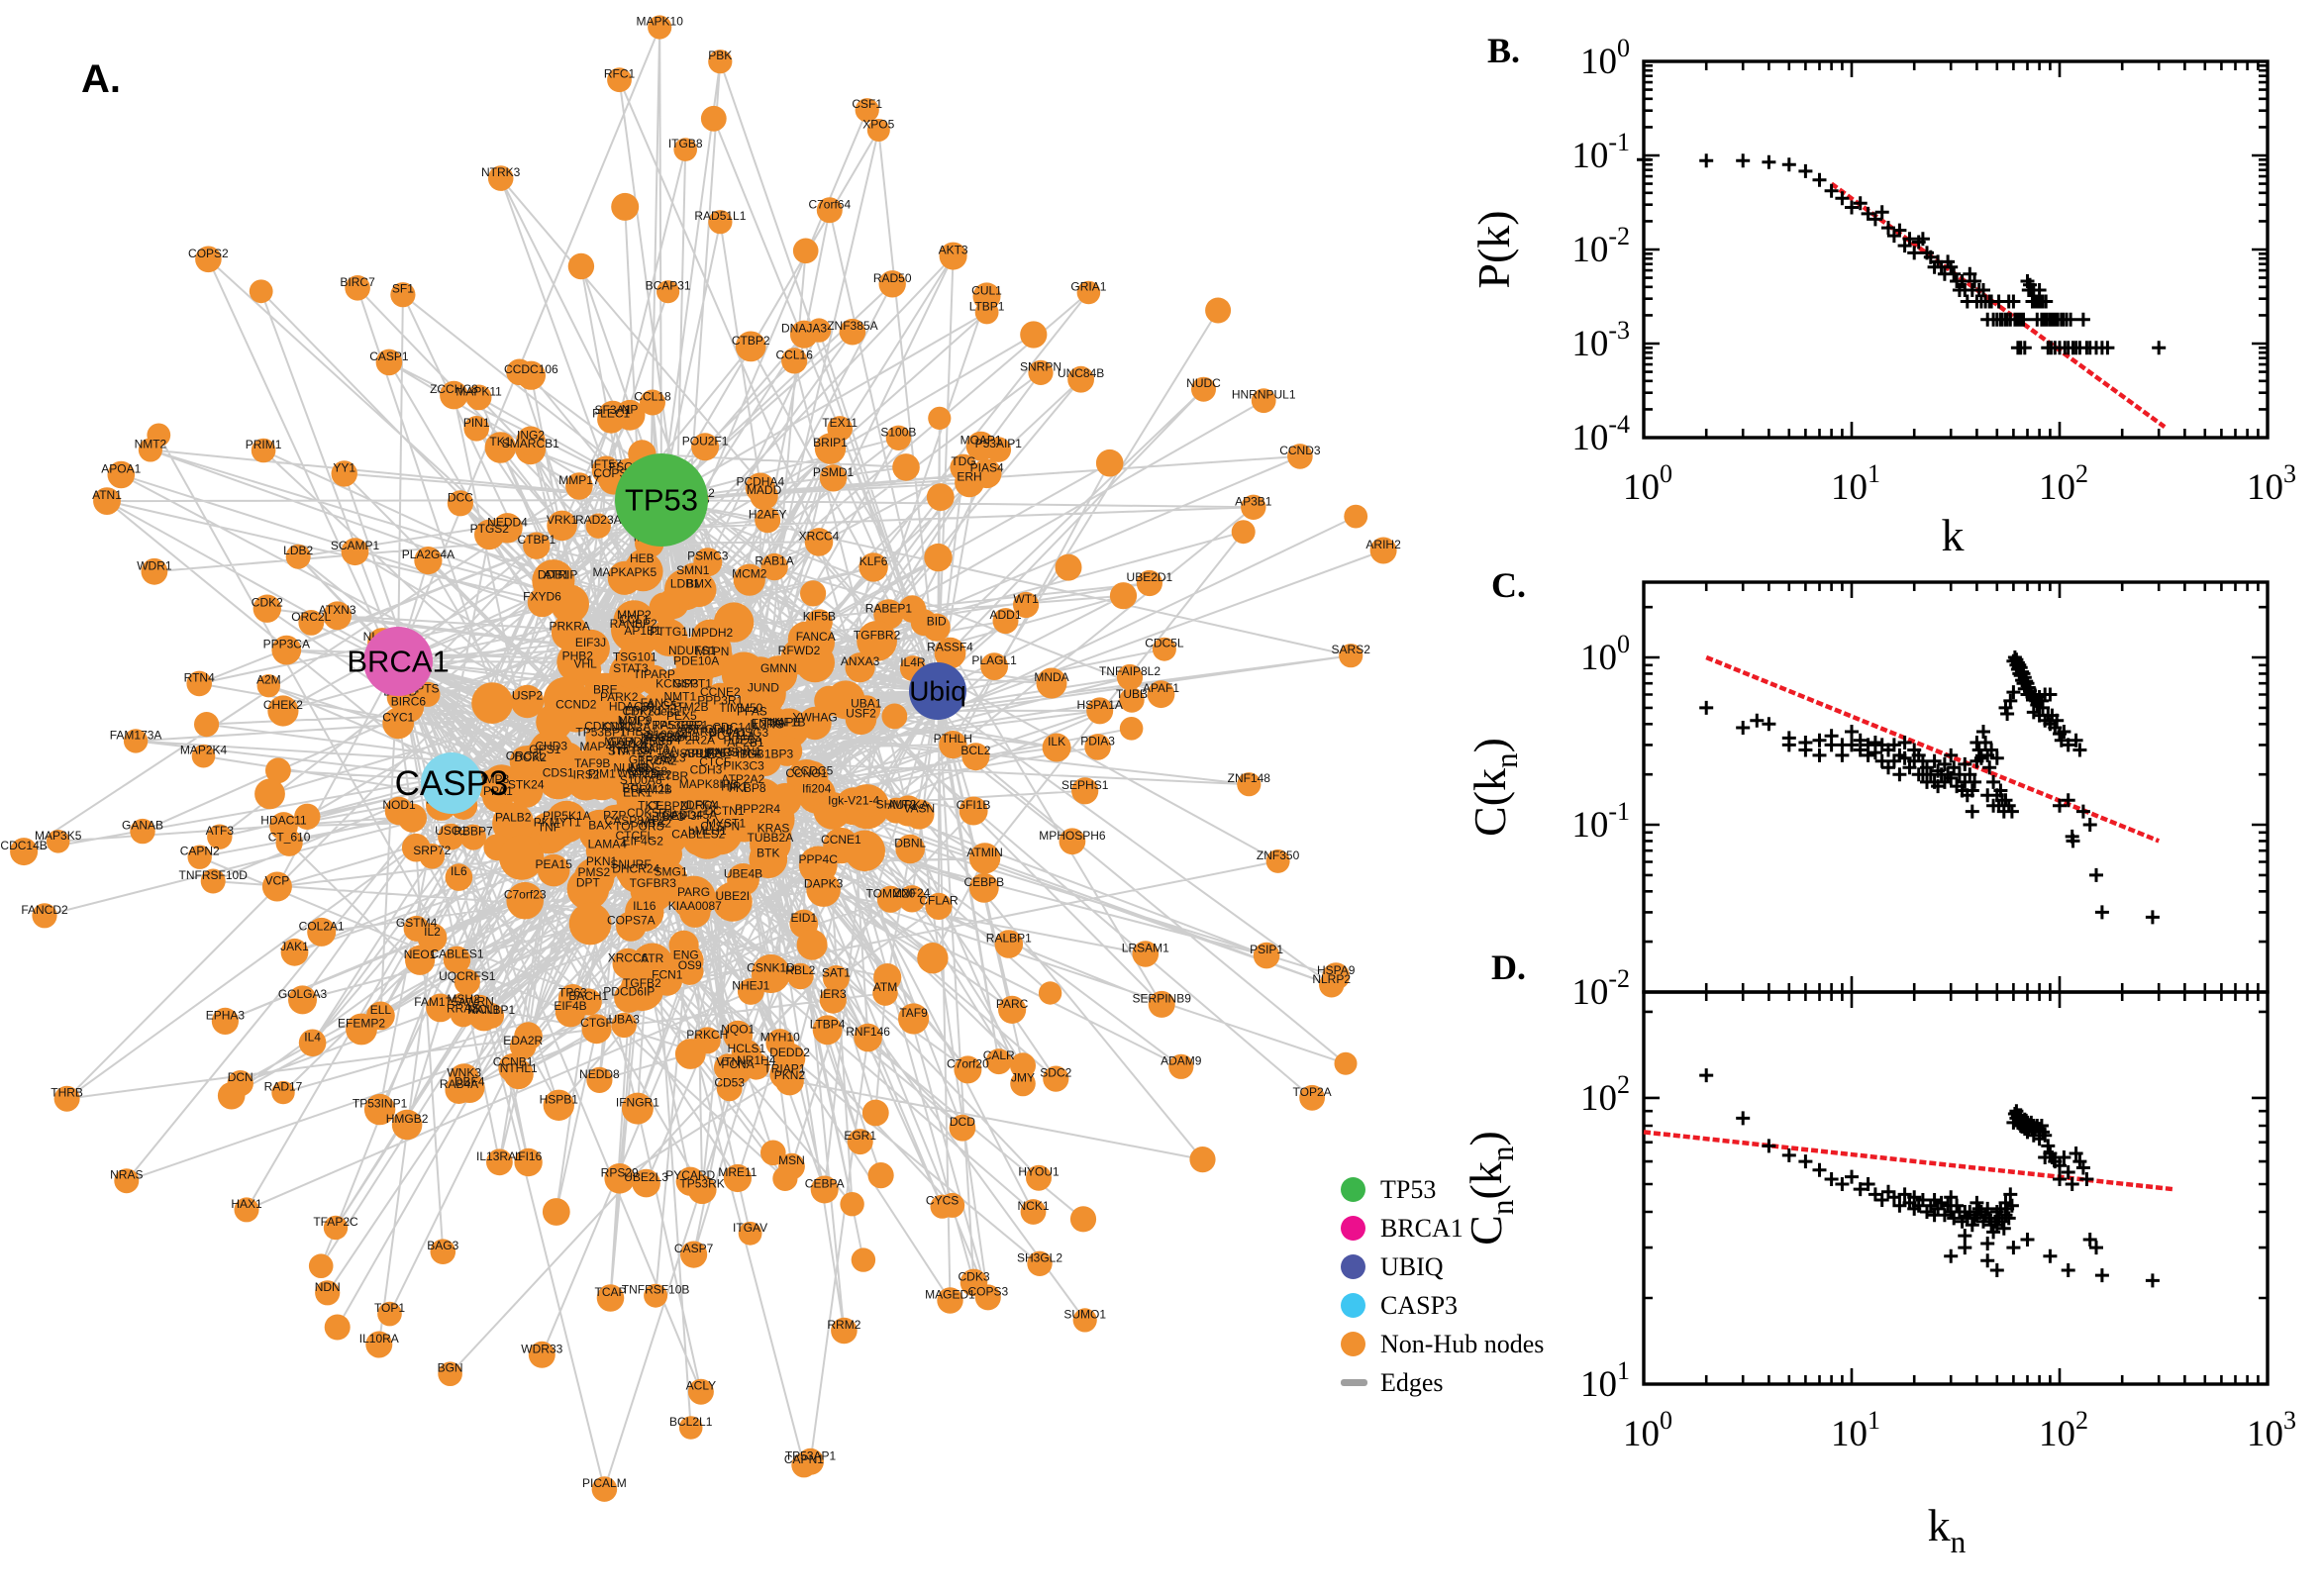 Image resolution: width=2323 pixels, height=1596 pixels. I want to click on node-label: KCNIP3, so click(677, 684).